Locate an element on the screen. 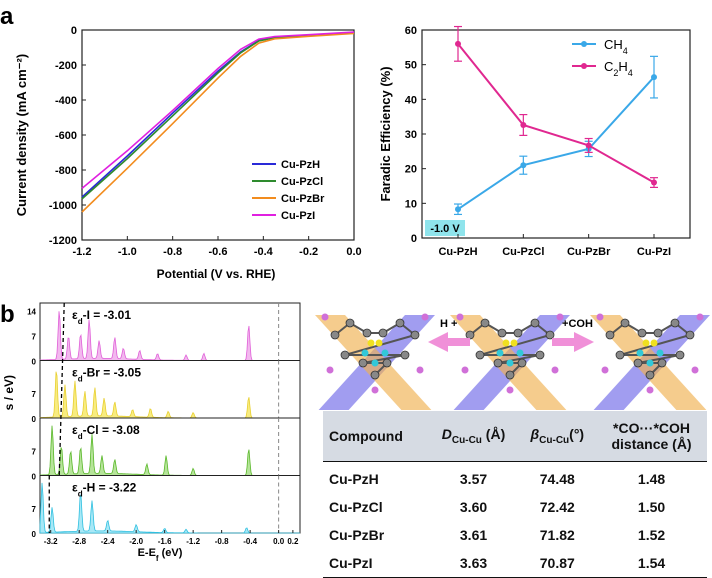 This screenshot has width=712, height=578. fe-ytick-label: 0 is located at coordinates (414, 239).